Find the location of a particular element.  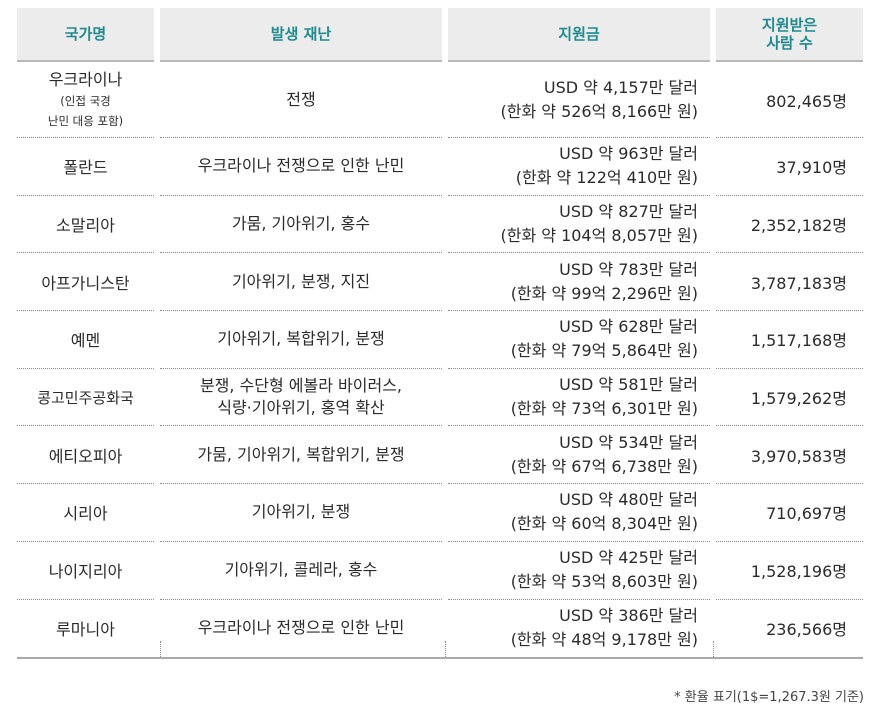

country-note-line1: (인접 국경 is located at coordinates (85, 100).